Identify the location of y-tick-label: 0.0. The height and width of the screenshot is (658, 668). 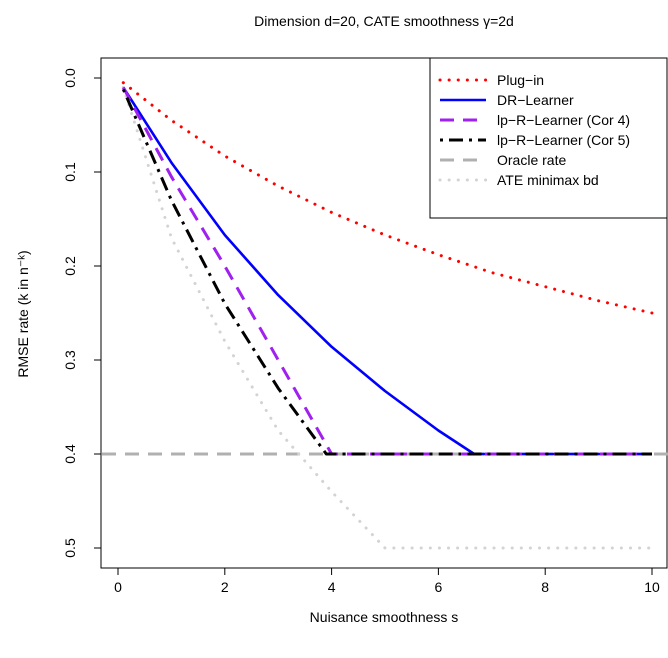
(70, 78).